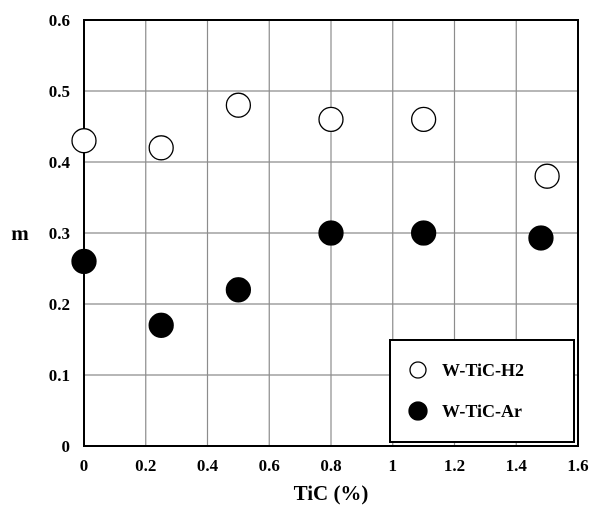 The image size is (611, 512). I want to click on y-tick-label: 0.1, so click(59, 375).